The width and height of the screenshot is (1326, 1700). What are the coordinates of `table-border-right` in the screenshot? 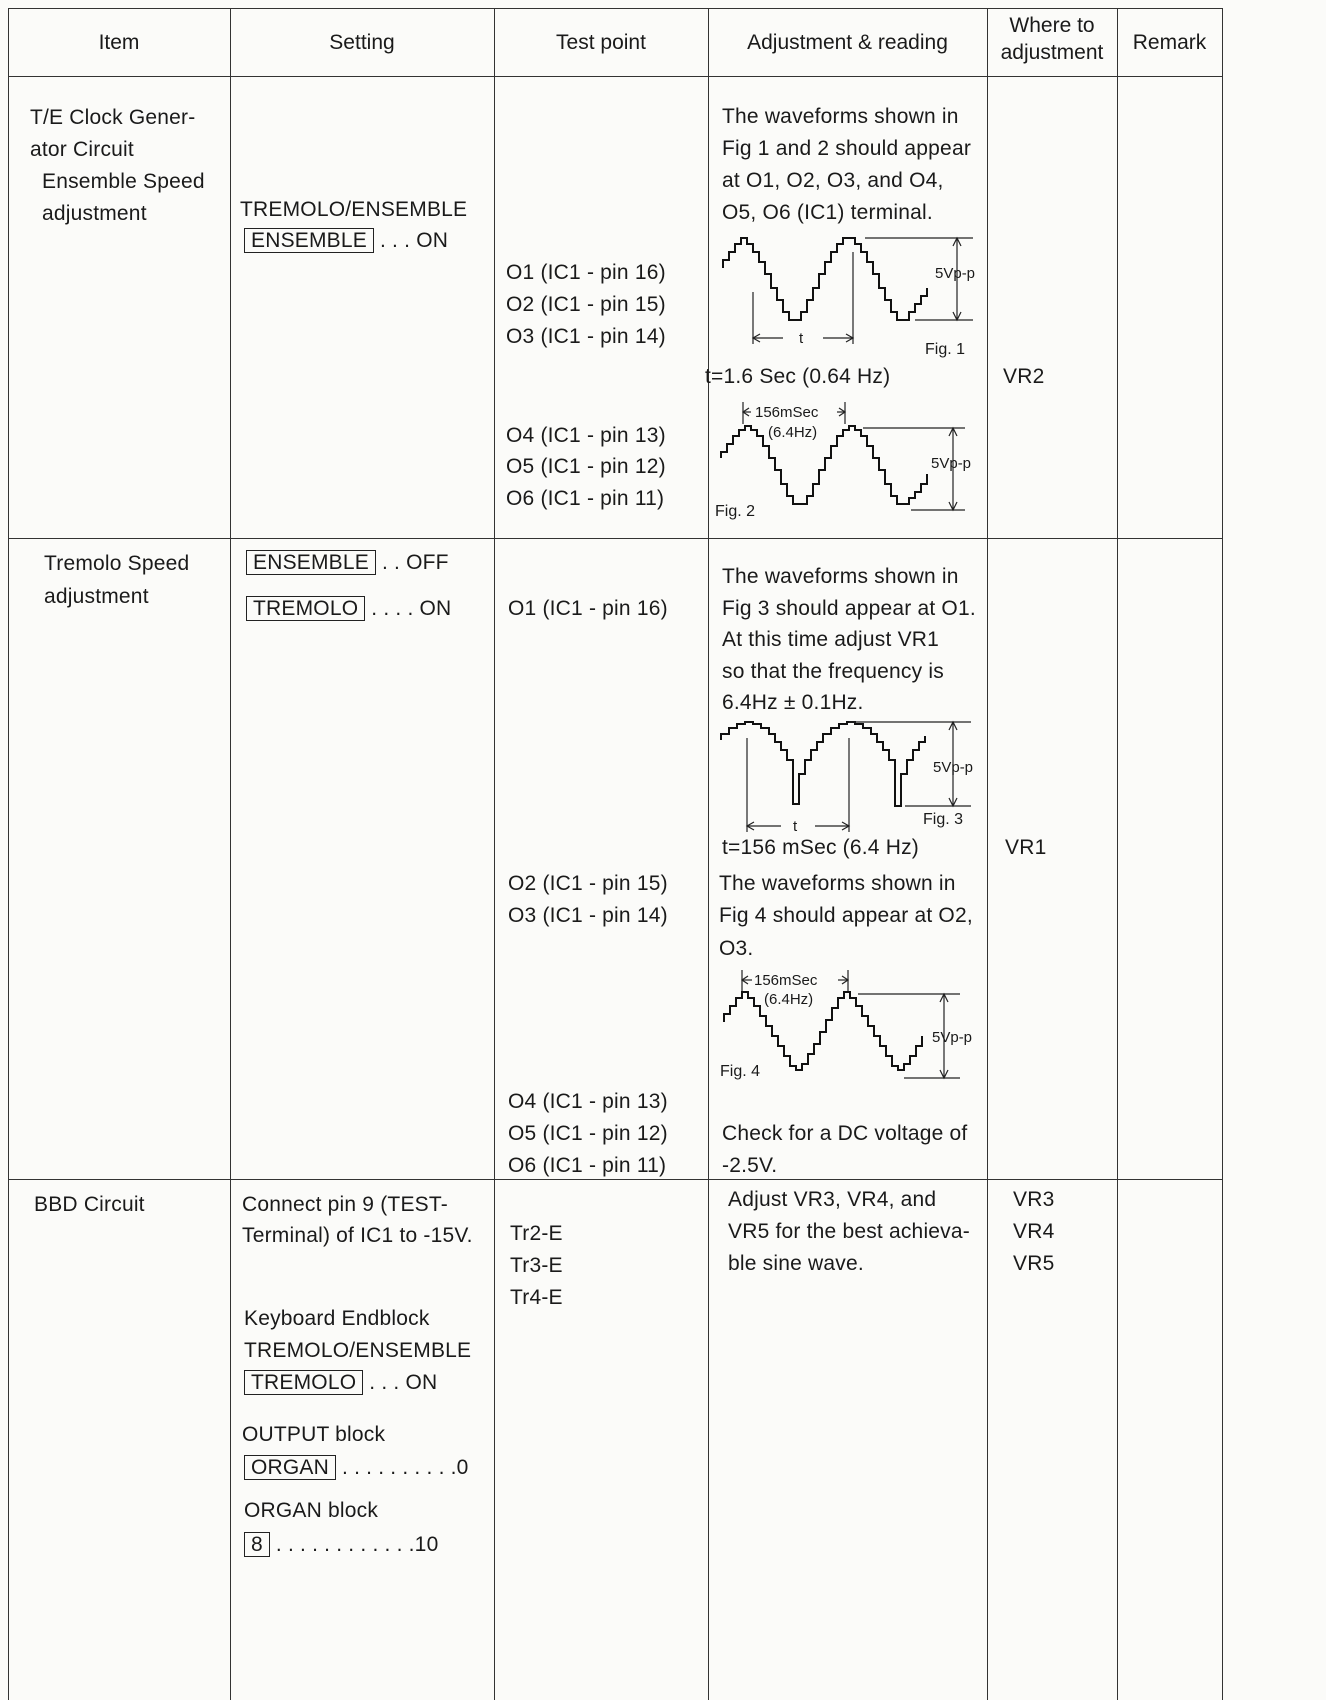 It's located at (1222, 854).